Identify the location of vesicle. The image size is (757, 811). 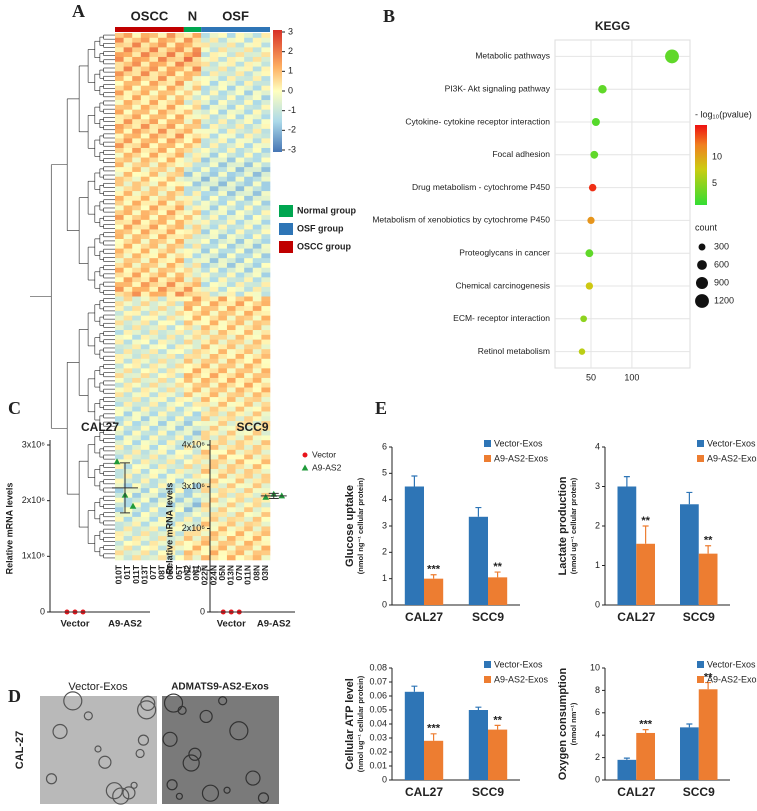
(170, 739).